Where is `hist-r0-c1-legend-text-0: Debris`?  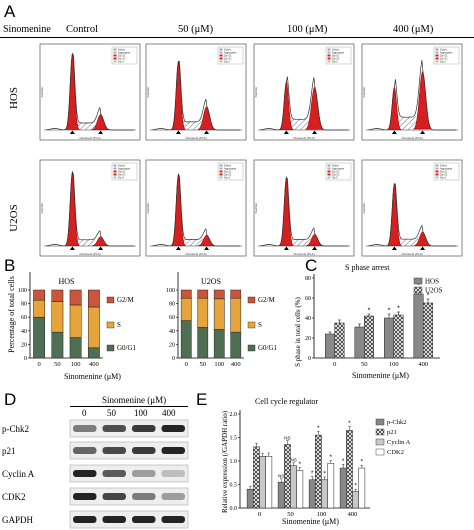
hist-r0-c1-legend-text-0: Debris is located at coordinates (228, 49).